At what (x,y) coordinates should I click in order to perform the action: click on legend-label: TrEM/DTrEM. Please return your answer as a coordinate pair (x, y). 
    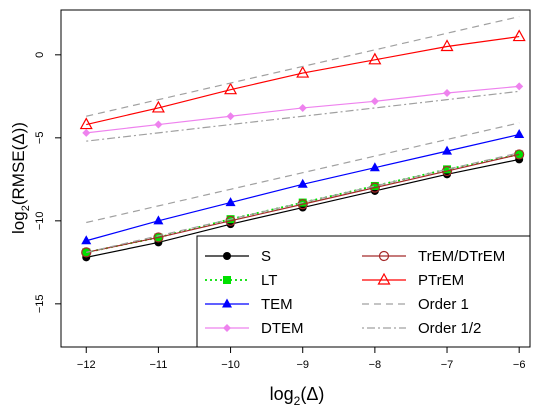
    Looking at the image, I should click on (461, 256).